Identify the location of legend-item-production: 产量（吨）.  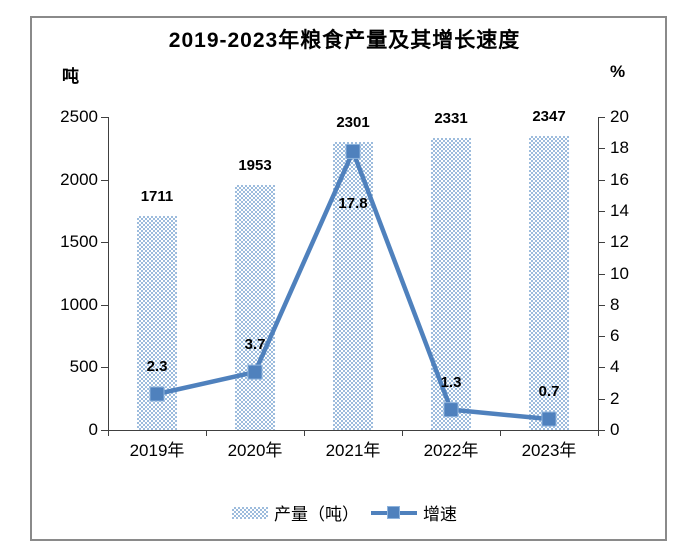
(295, 512).